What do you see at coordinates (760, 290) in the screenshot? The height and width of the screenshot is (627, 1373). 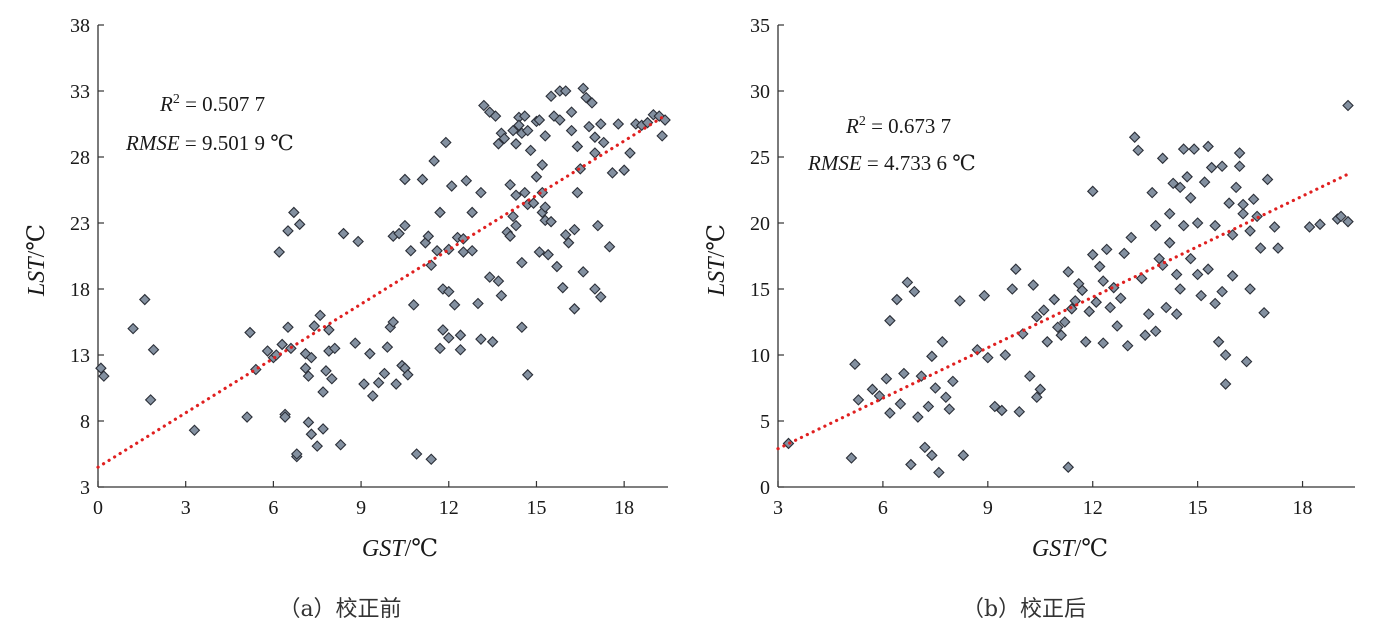 I see `panel-b-y-tick-label: 15` at bounding box center [760, 290].